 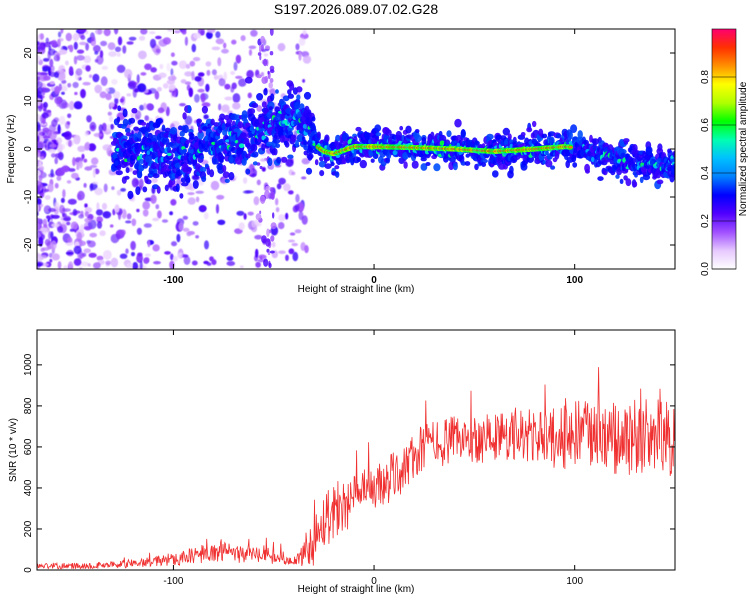 What do you see at coordinates (705, 125) in the screenshot?
I see `colorbar-tick-label: 0.6` at bounding box center [705, 125].